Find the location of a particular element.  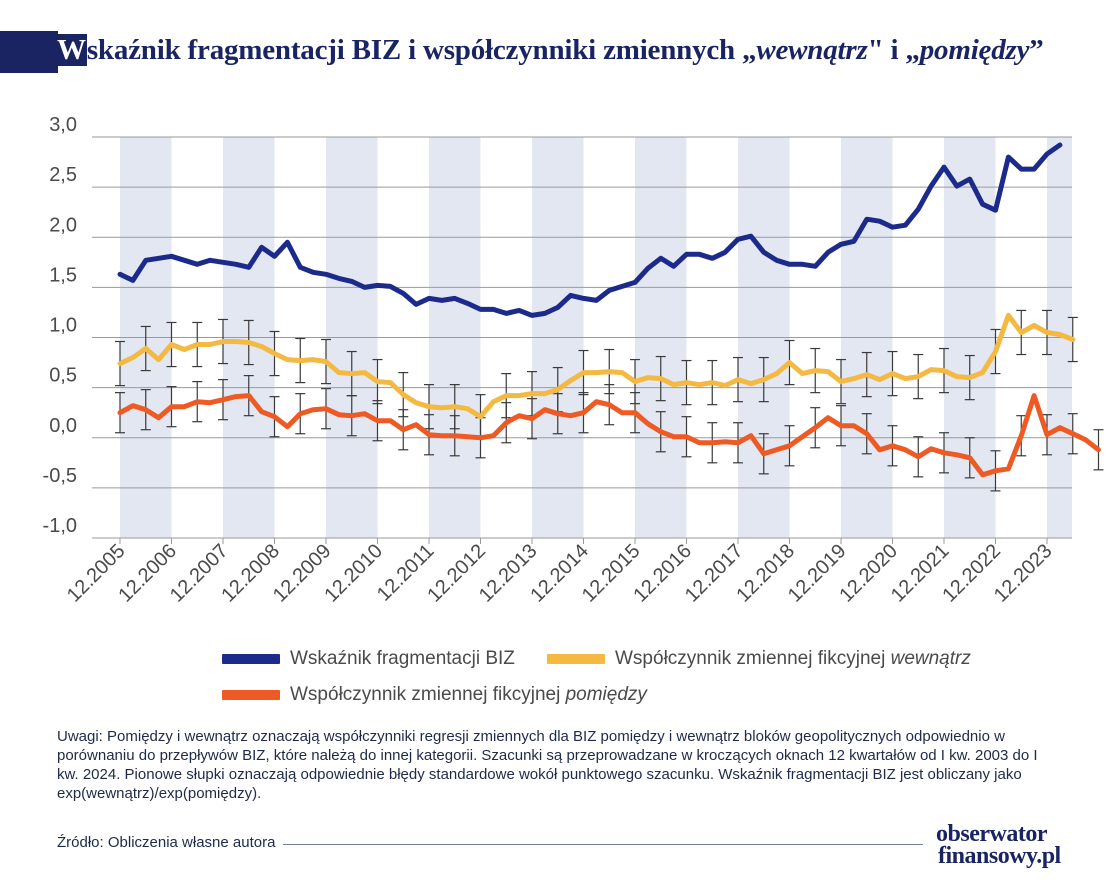

source-note: Źródło: Obliczenia własne autora is located at coordinates (166, 842).